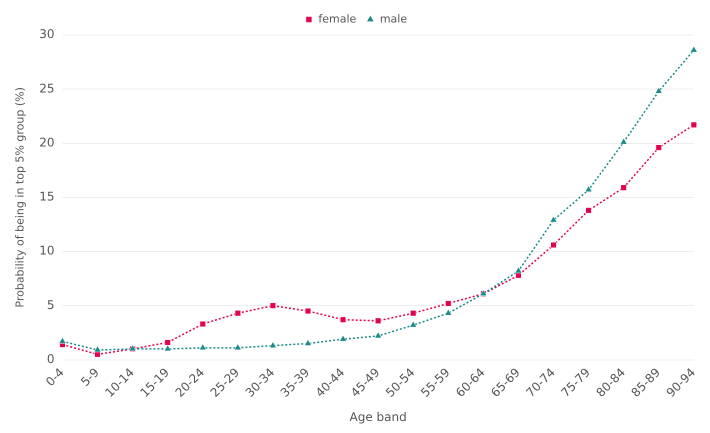  I want to click on y-axis-title: Probability of being in top 5% group (%), so click(19, 197).